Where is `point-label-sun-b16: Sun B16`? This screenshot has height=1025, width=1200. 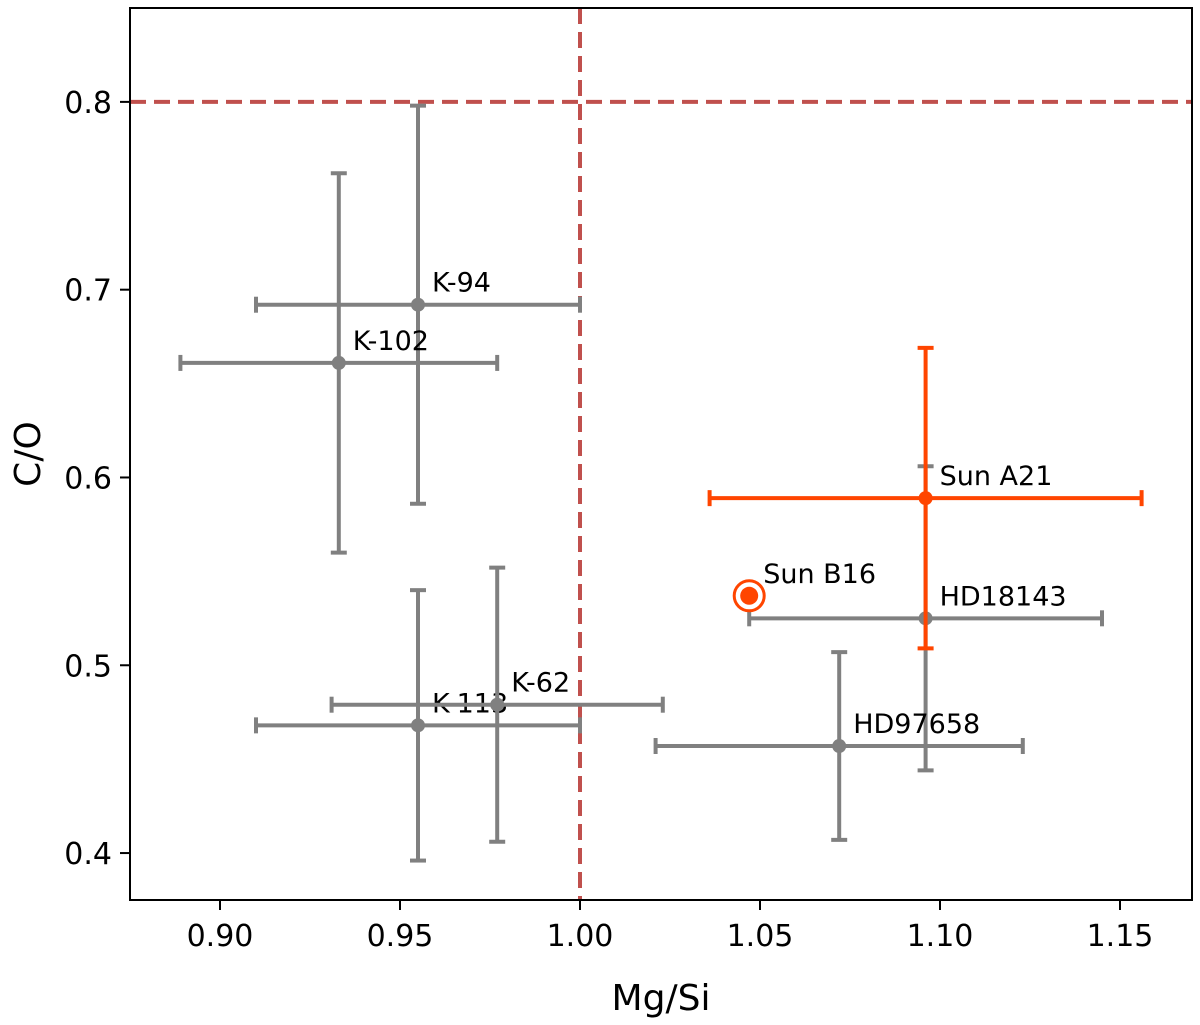 point-label-sun-b16: Sun B16 is located at coordinates (819, 574).